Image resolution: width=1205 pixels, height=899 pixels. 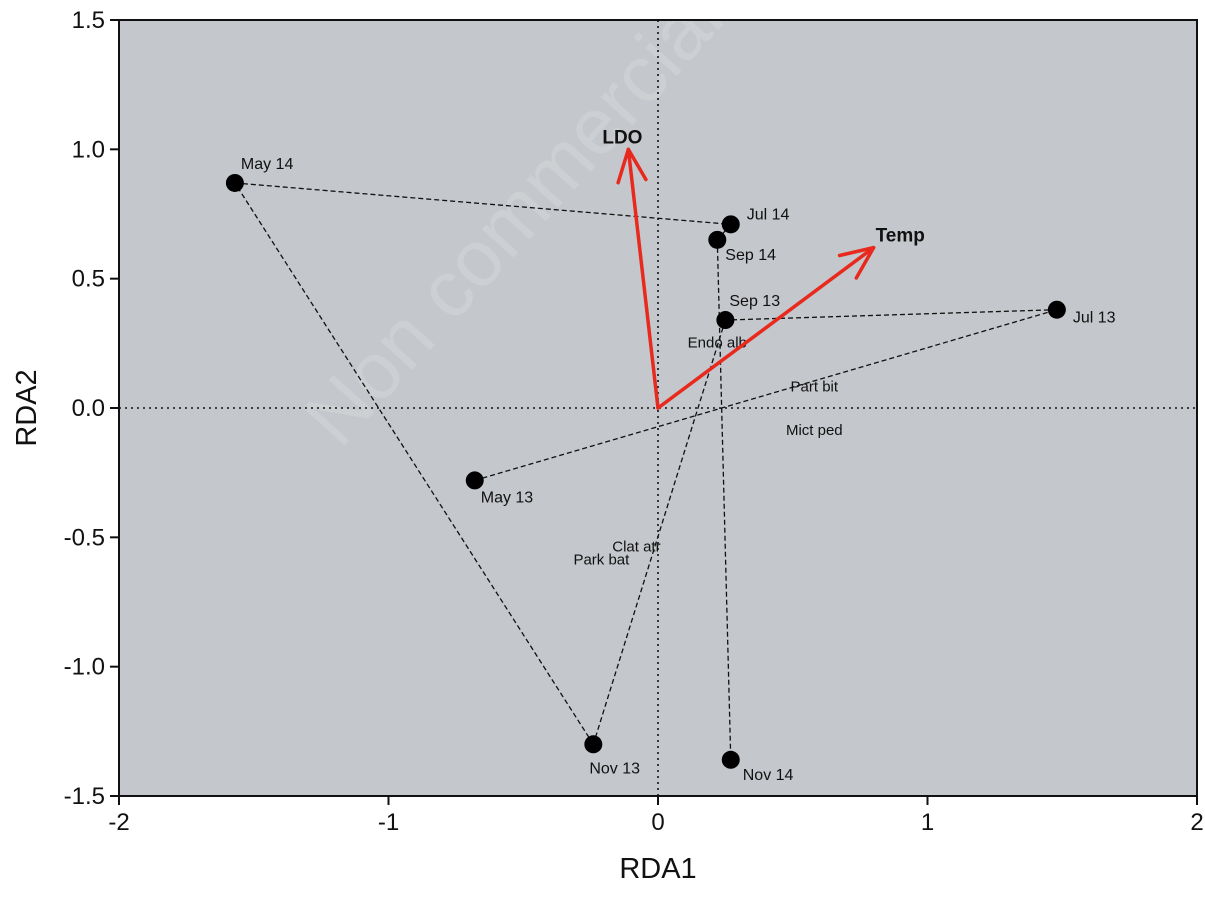 I want to click on site-label: Sep 13, so click(x=754, y=301).